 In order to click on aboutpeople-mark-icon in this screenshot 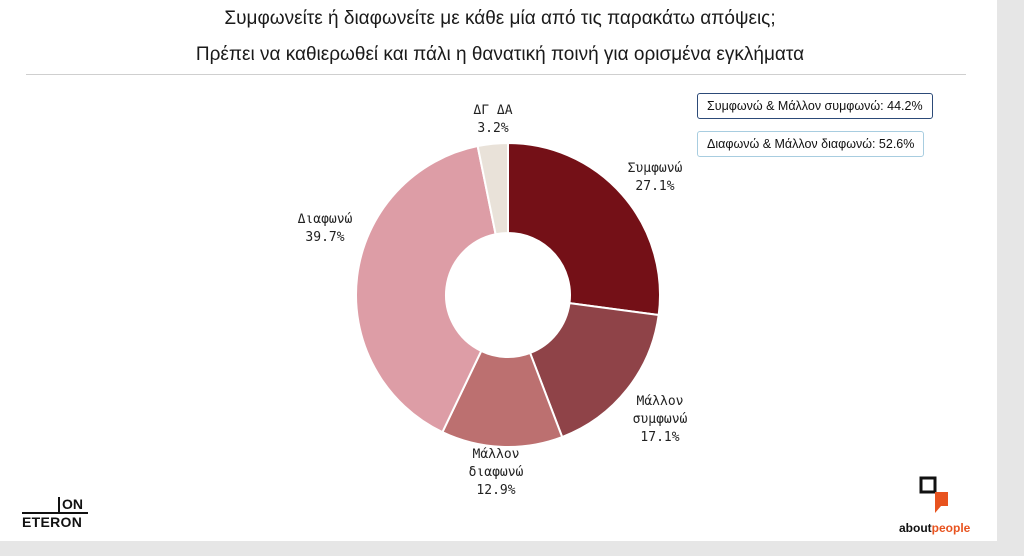, I will do `click(933, 494)`.